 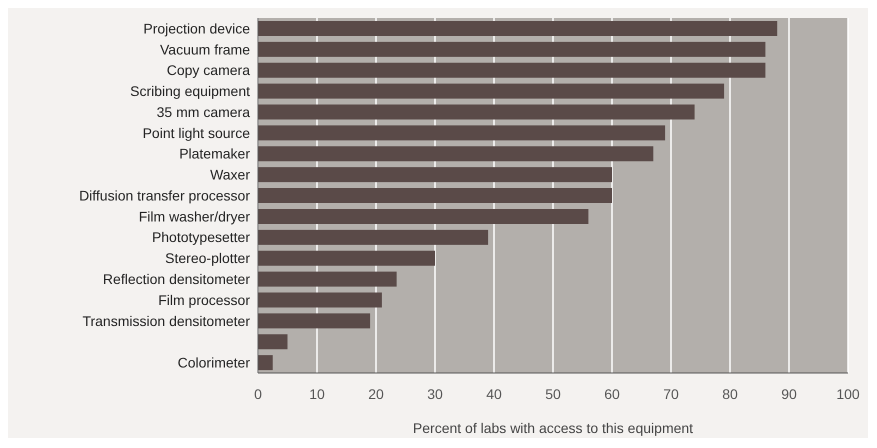 What do you see at coordinates (612, 394) in the screenshot?
I see `x-tick-label: 60` at bounding box center [612, 394].